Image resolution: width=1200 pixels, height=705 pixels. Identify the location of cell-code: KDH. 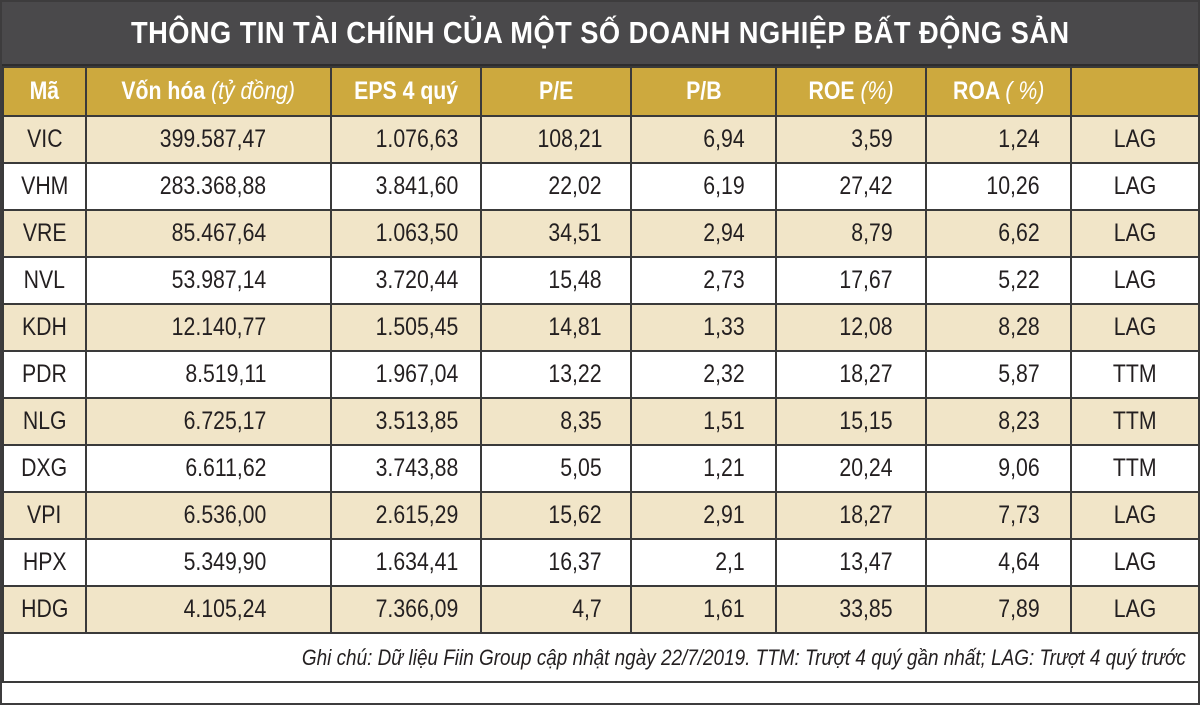
(44, 327).